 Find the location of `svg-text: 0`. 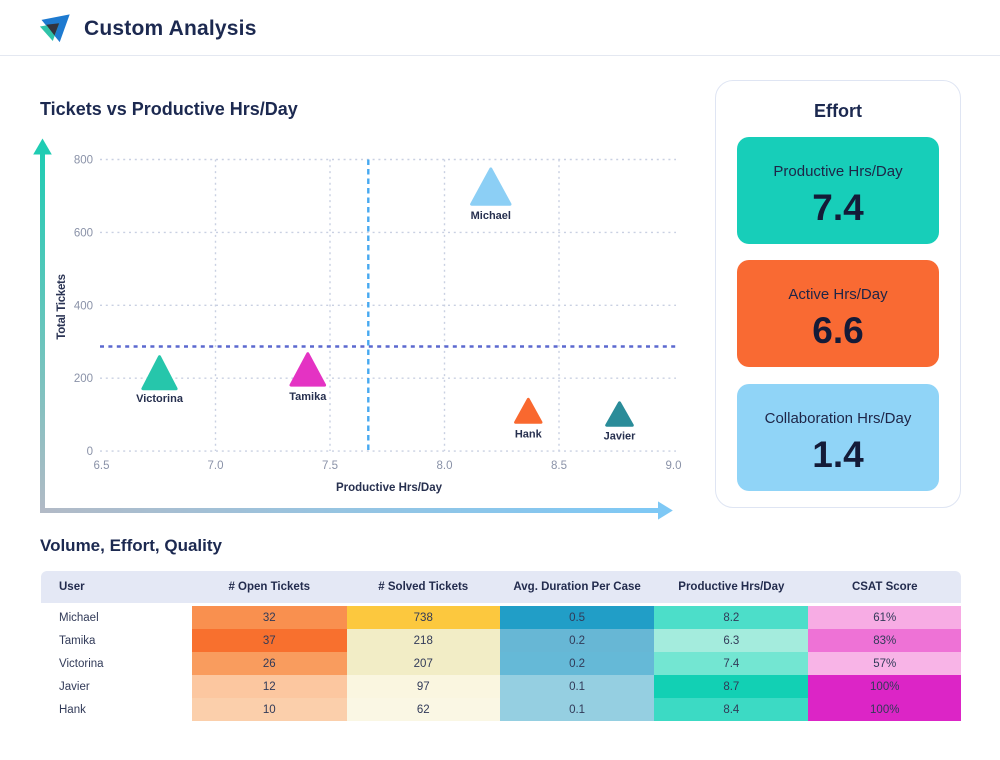

svg-text: 0 is located at coordinates (90, 452).